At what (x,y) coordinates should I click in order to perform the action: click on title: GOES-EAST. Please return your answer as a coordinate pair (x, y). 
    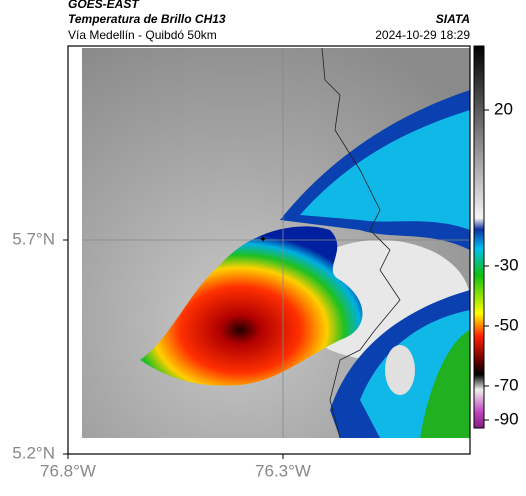
    Looking at the image, I should click on (104, 5).